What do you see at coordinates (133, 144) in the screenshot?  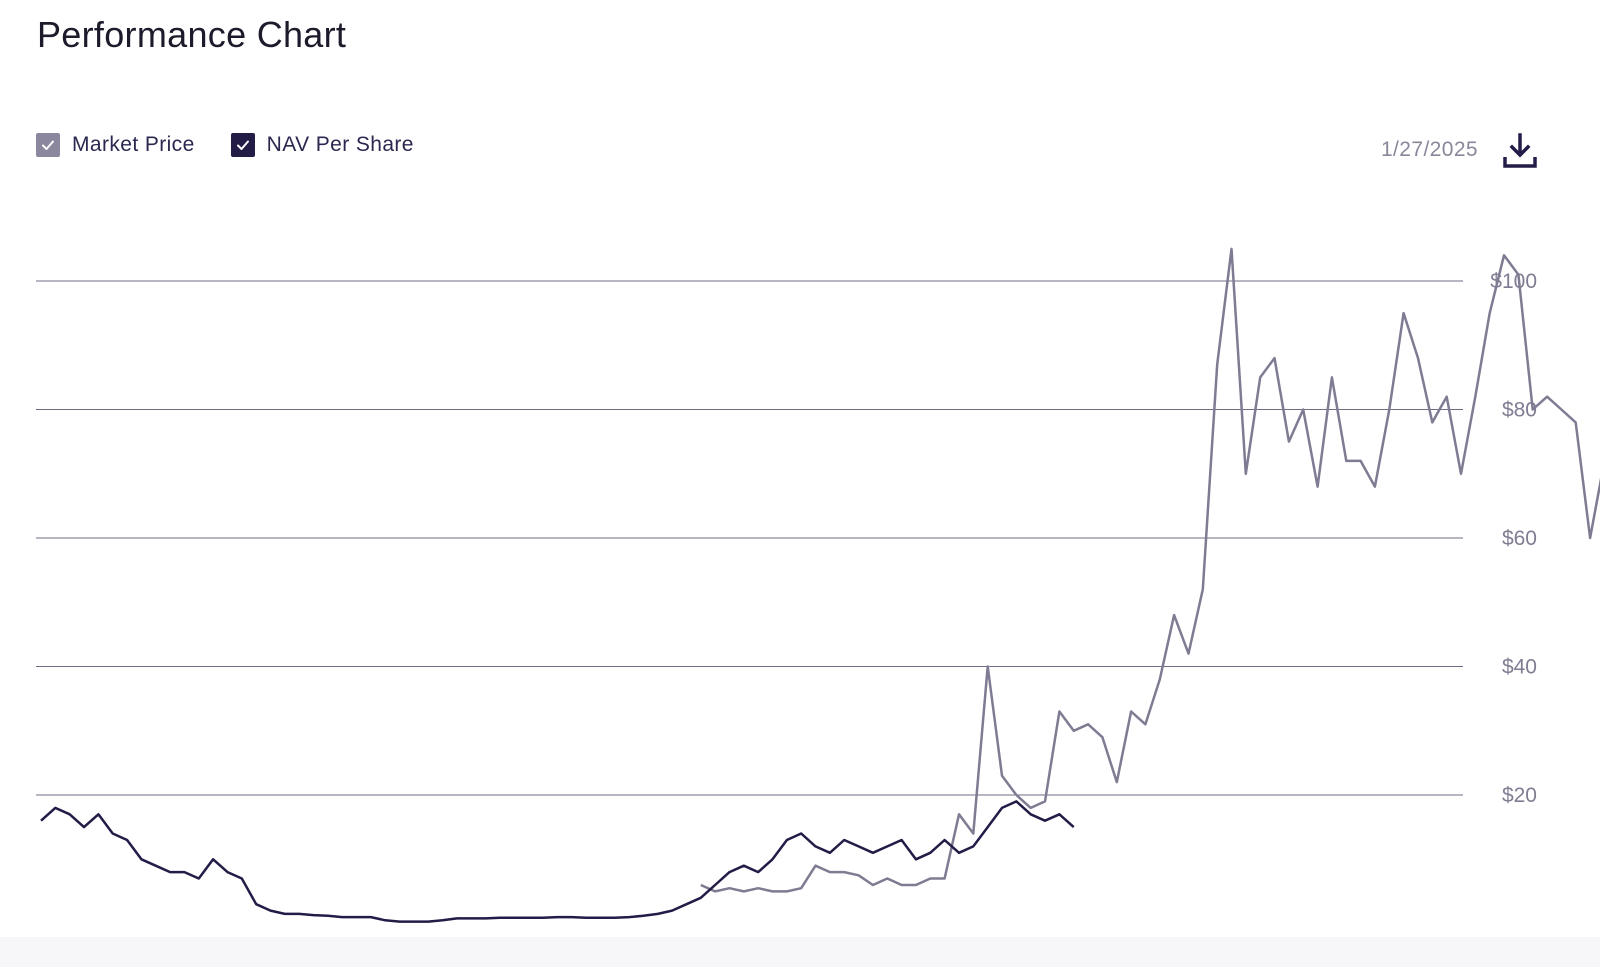 I see `legend-label-market-price: Market Price` at bounding box center [133, 144].